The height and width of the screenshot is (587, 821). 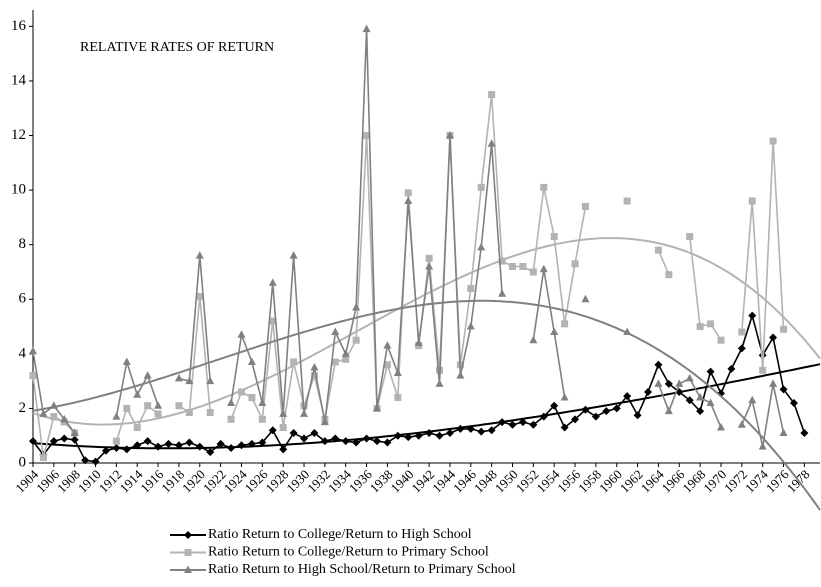 What do you see at coordinates (18, 190) in the screenshot?
I see `y-tick-label: 10` at bounding box center [18, 190].